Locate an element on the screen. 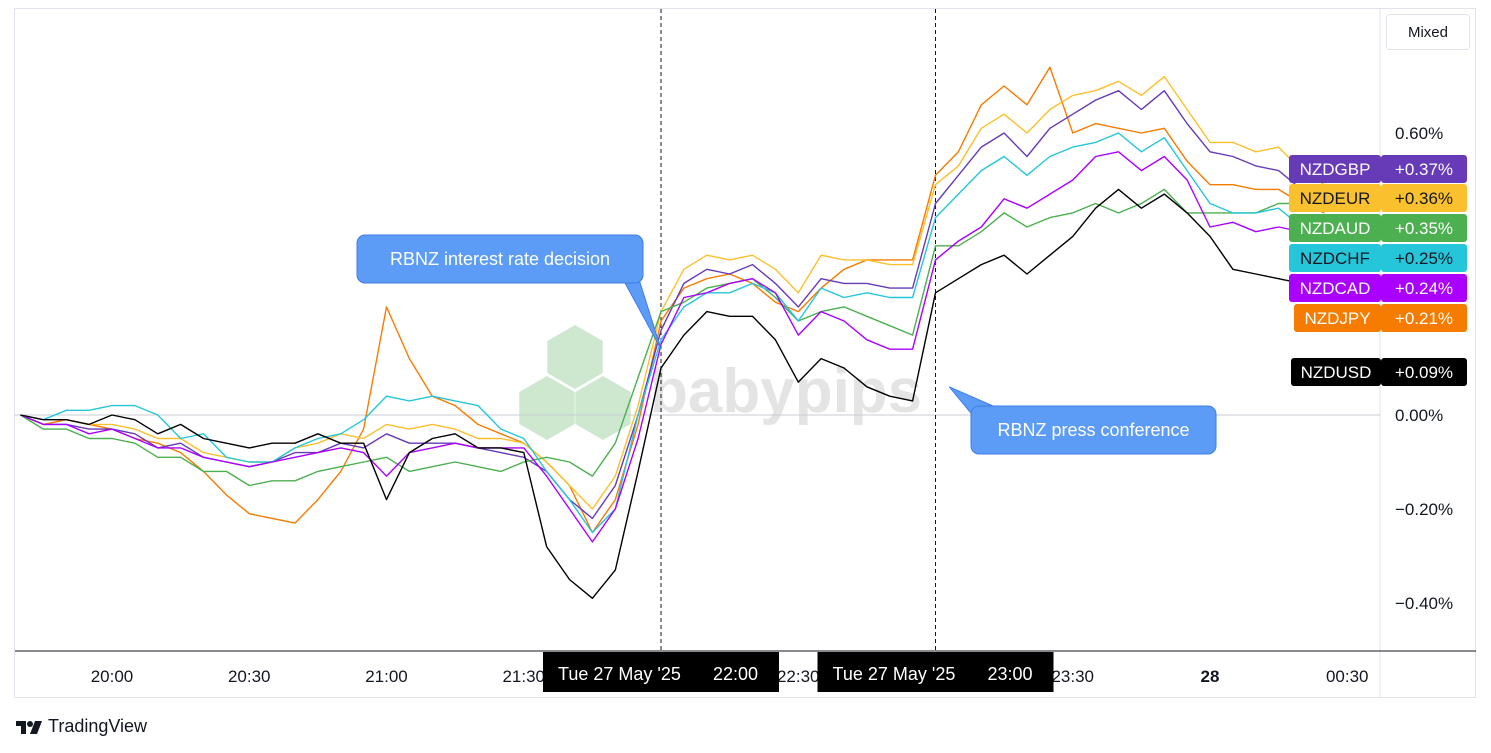 This screenshot has height=753, width=1491. legend-series-value: +0.35% is located at coordinates (1424, 228).